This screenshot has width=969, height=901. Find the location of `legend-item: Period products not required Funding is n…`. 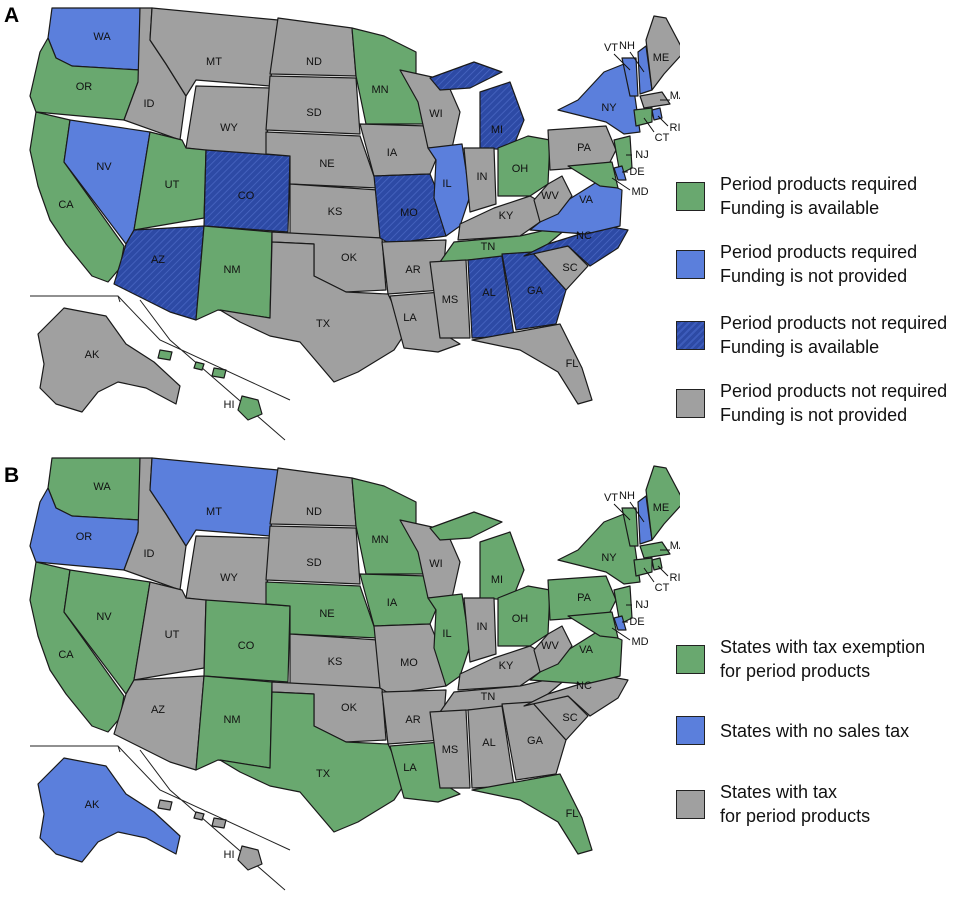

legend-item: Period products not required Funding is n… is located at coordinates (822, 403).